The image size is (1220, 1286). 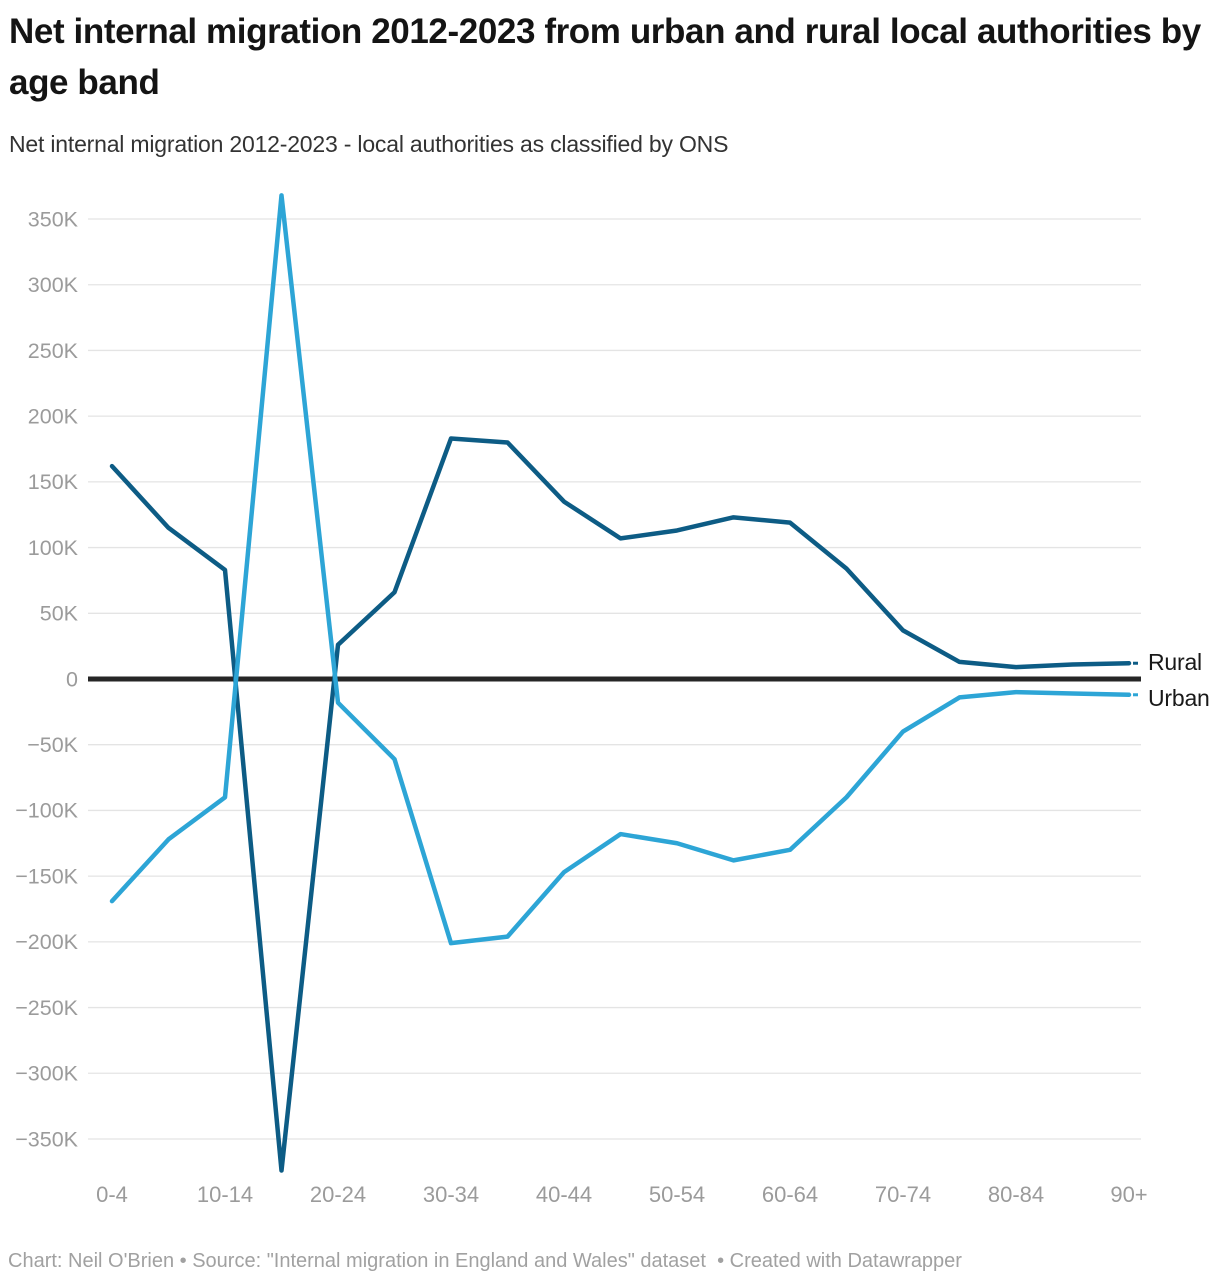 I want to click on y-tick-label: 300K, so click(x=53, y=285).